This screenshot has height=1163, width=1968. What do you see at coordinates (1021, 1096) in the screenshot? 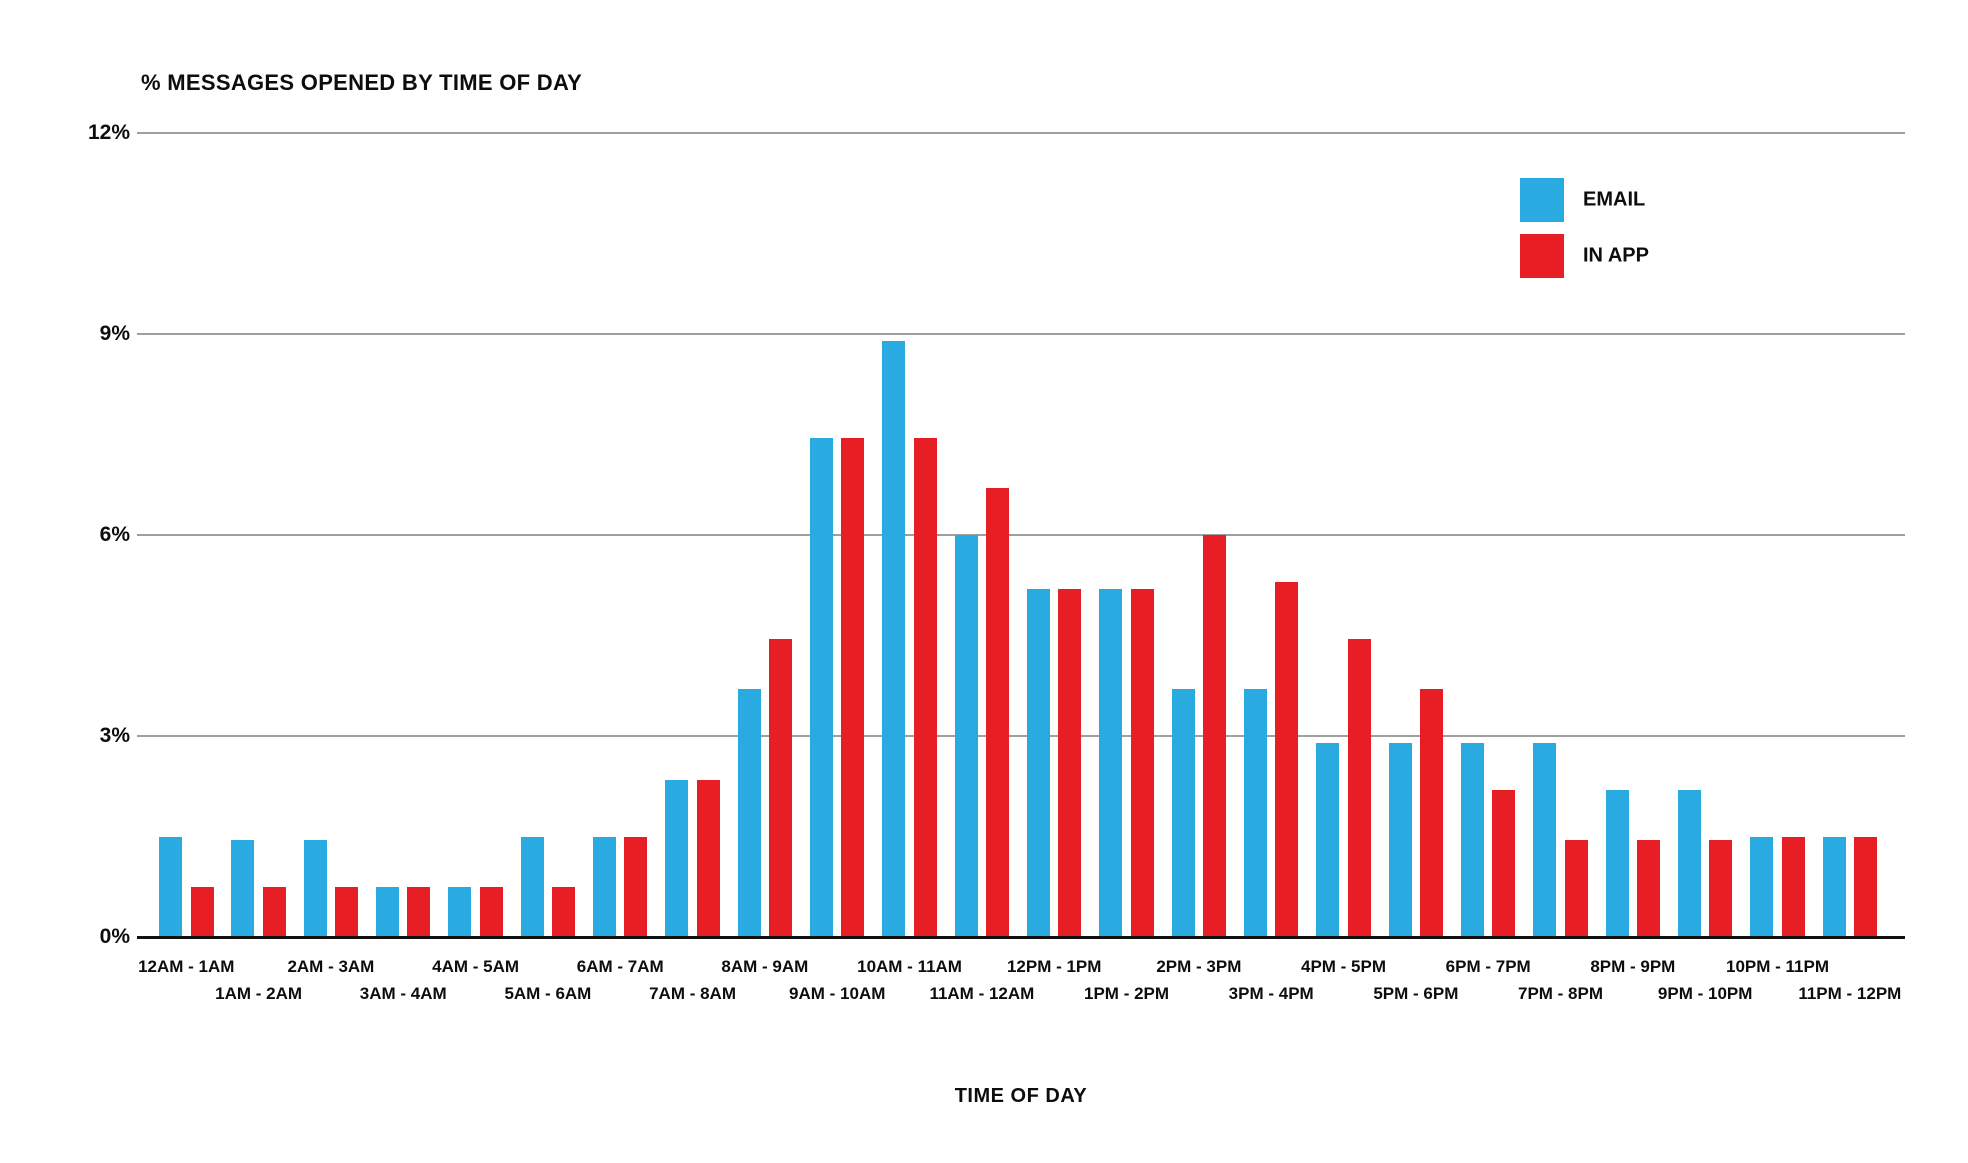
I see `x-axis-title: TIME OF DAY` at bounding box center [1021, 1096].